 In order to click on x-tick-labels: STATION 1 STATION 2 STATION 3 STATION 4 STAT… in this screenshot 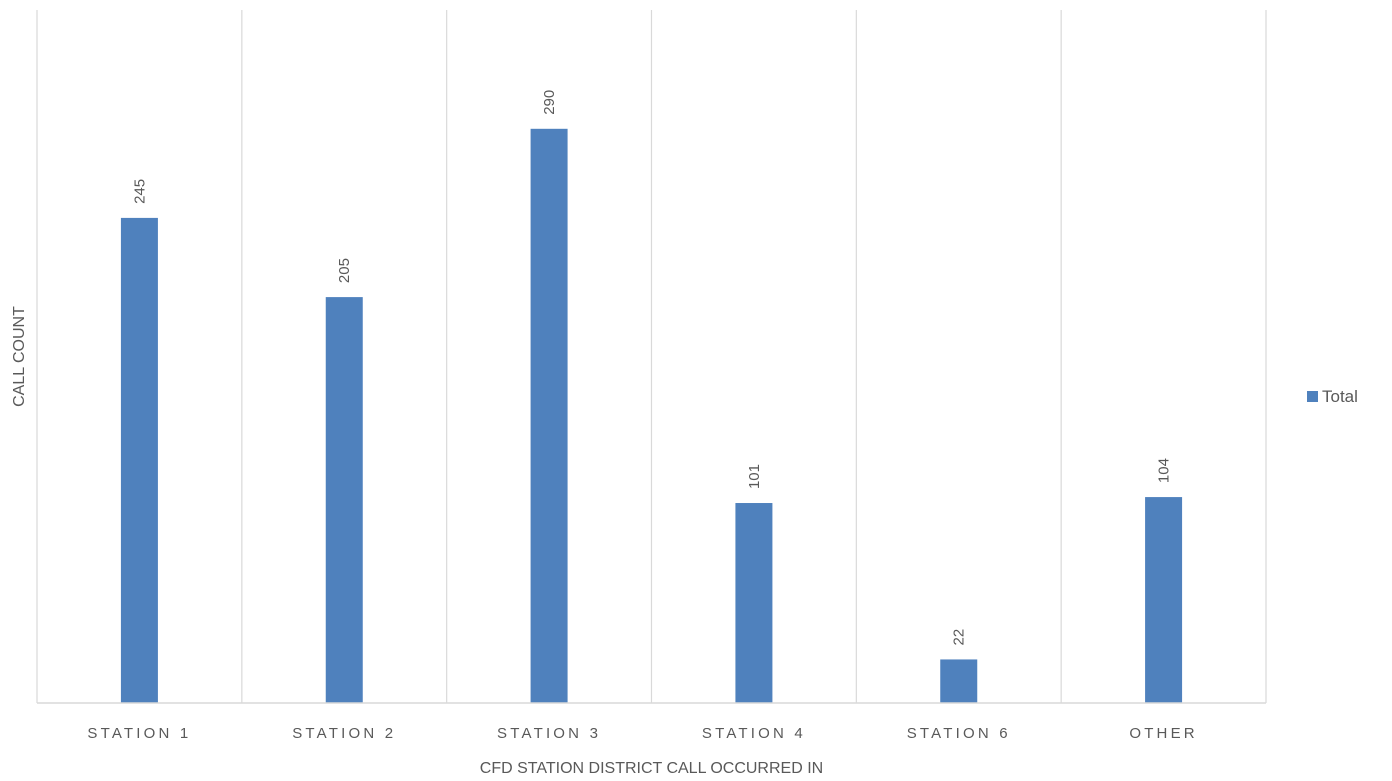, I will do `click(642, 733)`.